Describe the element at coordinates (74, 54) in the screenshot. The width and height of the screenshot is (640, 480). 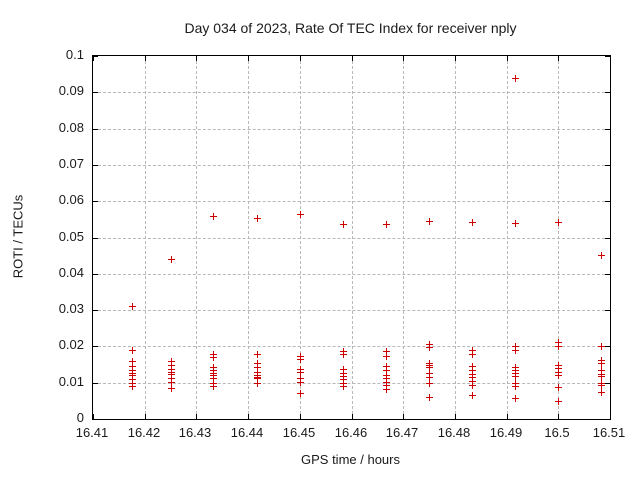
I see `y-tick-label: 0.1` at that location.